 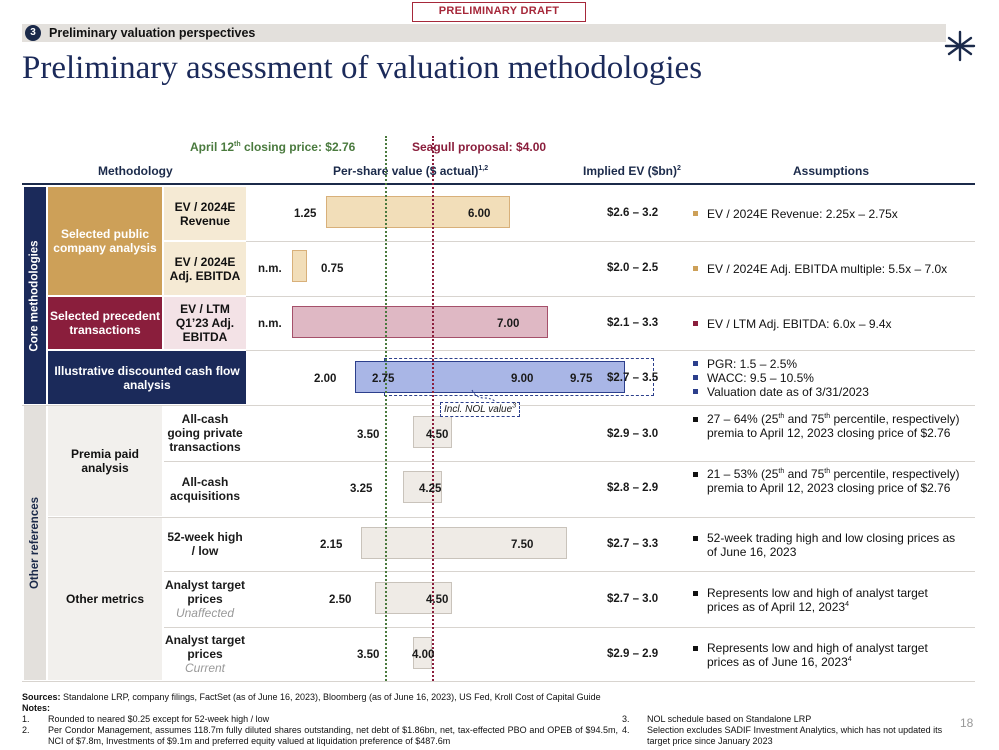 What do you see at coordinates (967, 723) in the screenshot?
I see `page-number: 18` at bounding box center [967, 723].